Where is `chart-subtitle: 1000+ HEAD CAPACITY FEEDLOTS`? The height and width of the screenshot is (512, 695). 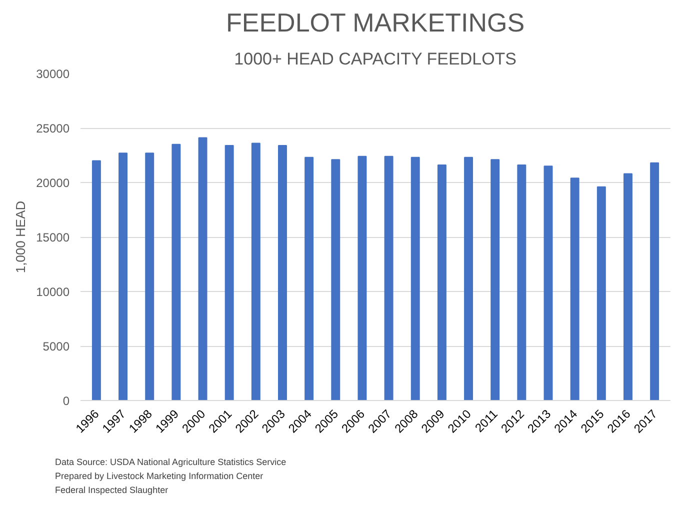
chart-subtitle: 1000+ HEAD CAPACITY FEEDLOTS is located at coordinates (375, 59).